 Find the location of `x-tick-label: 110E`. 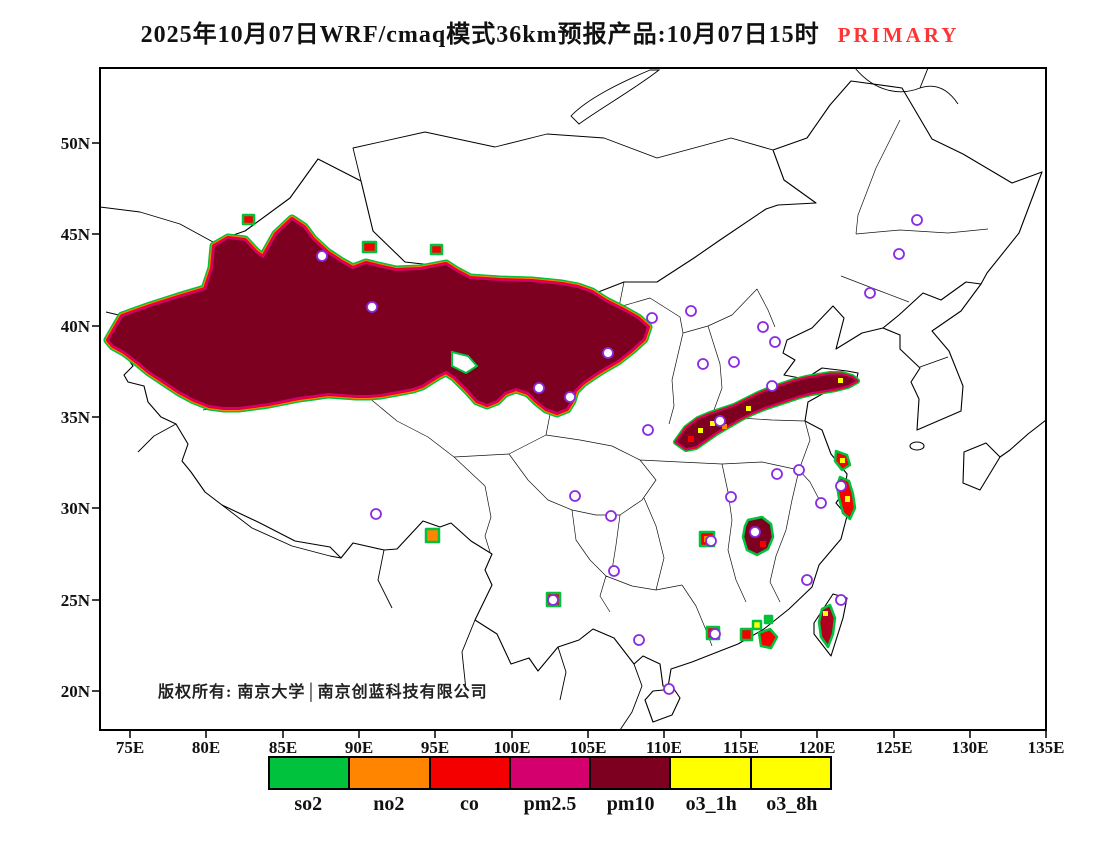

x-tick-label: 110E is located at coordinates (664, 747).